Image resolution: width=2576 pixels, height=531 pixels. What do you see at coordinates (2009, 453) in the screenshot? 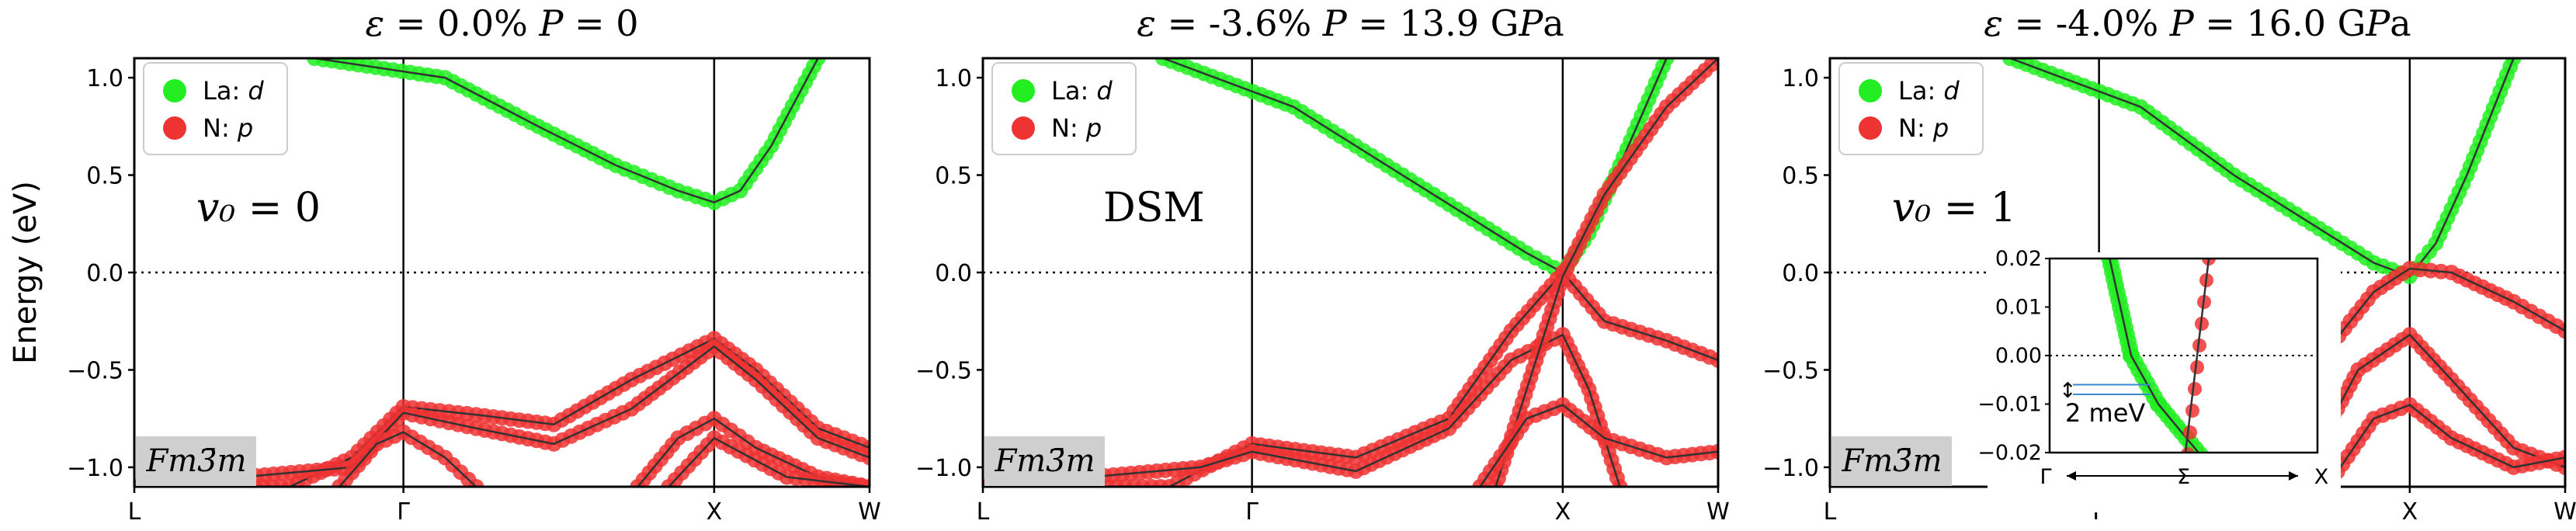
I see `inset-y-tick-label: −0.02` at bounding box center [2009, 453].